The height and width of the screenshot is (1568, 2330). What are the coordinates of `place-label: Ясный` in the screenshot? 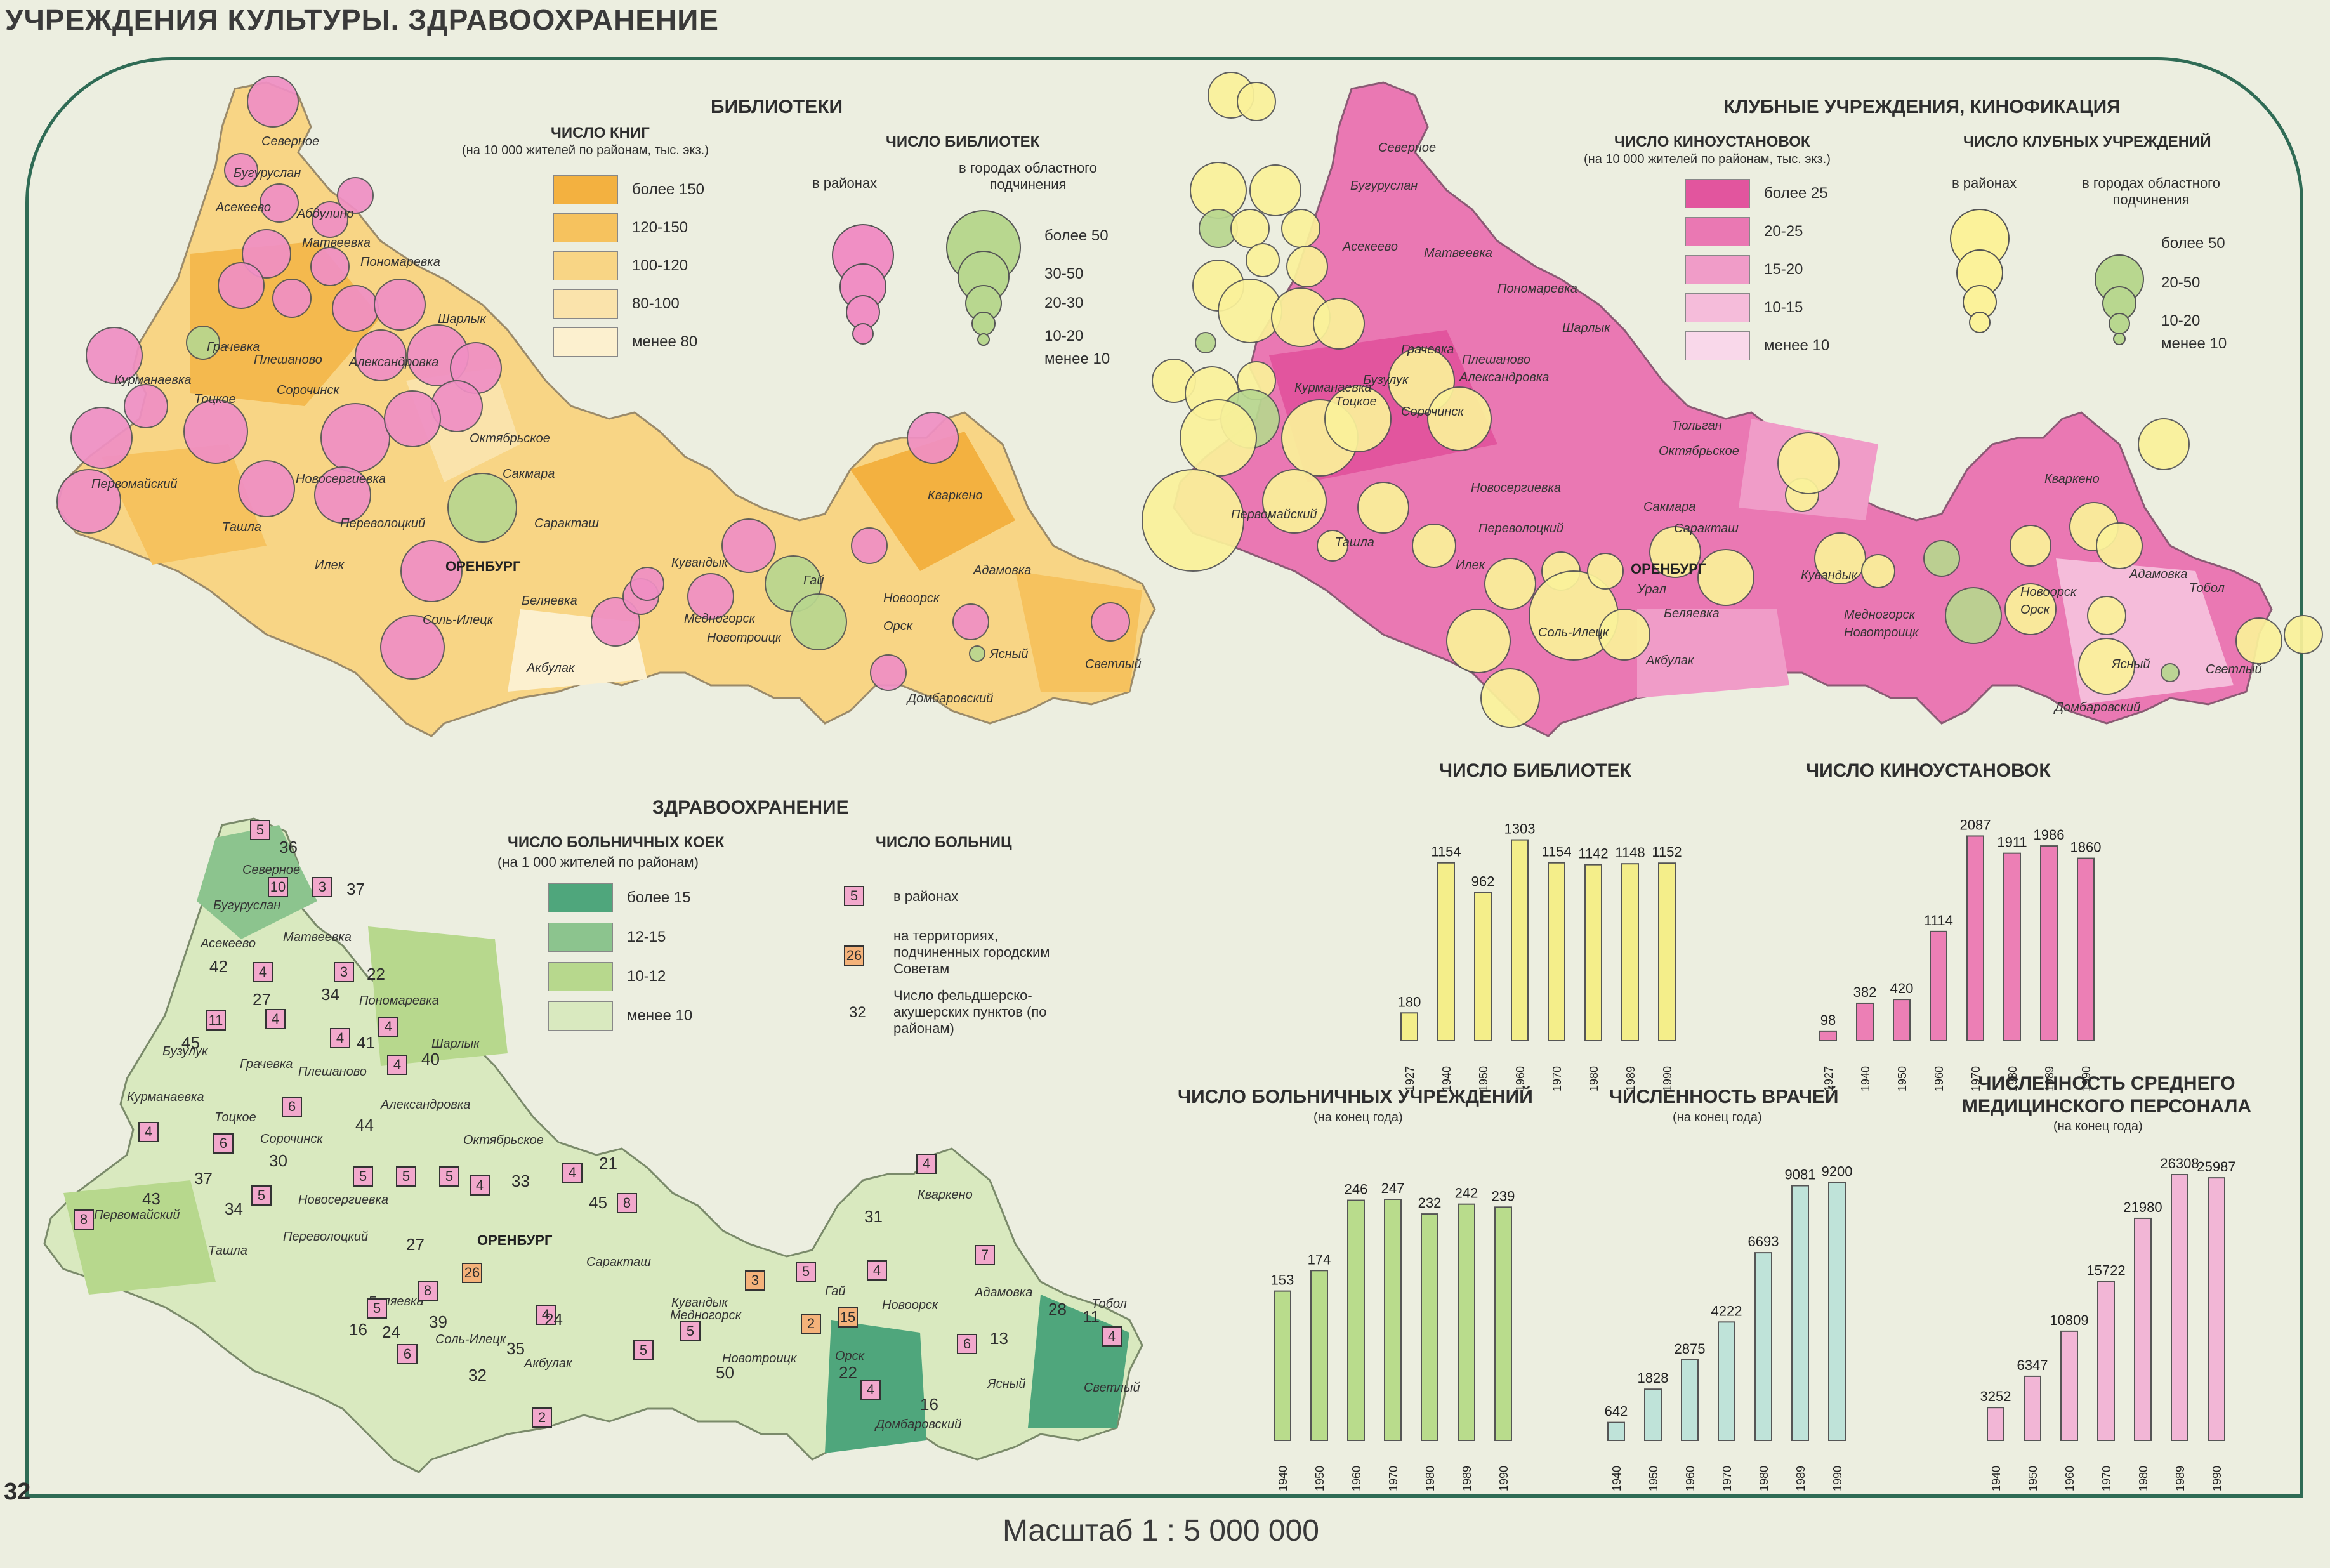 It's located at (1009, 654).